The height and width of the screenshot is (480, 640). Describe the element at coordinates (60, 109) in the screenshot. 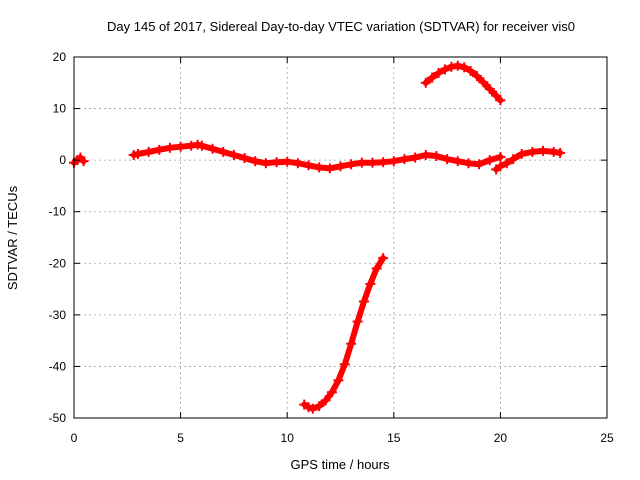

I see `y-tick-label: 10` at that location.